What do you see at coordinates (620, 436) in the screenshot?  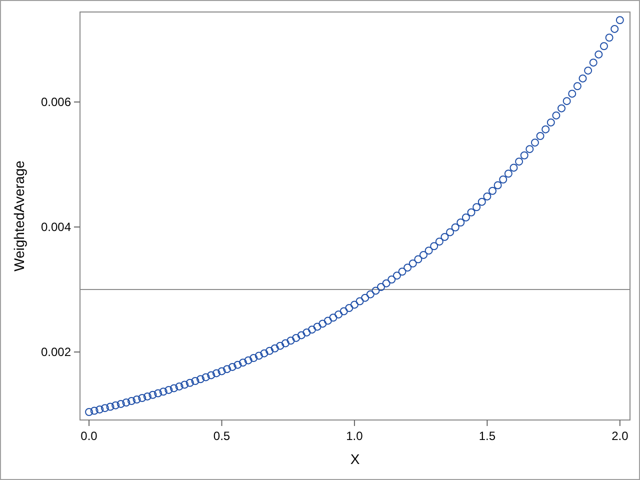 I see `x-tick-label: 2.0` at bounding box center [620, 436].